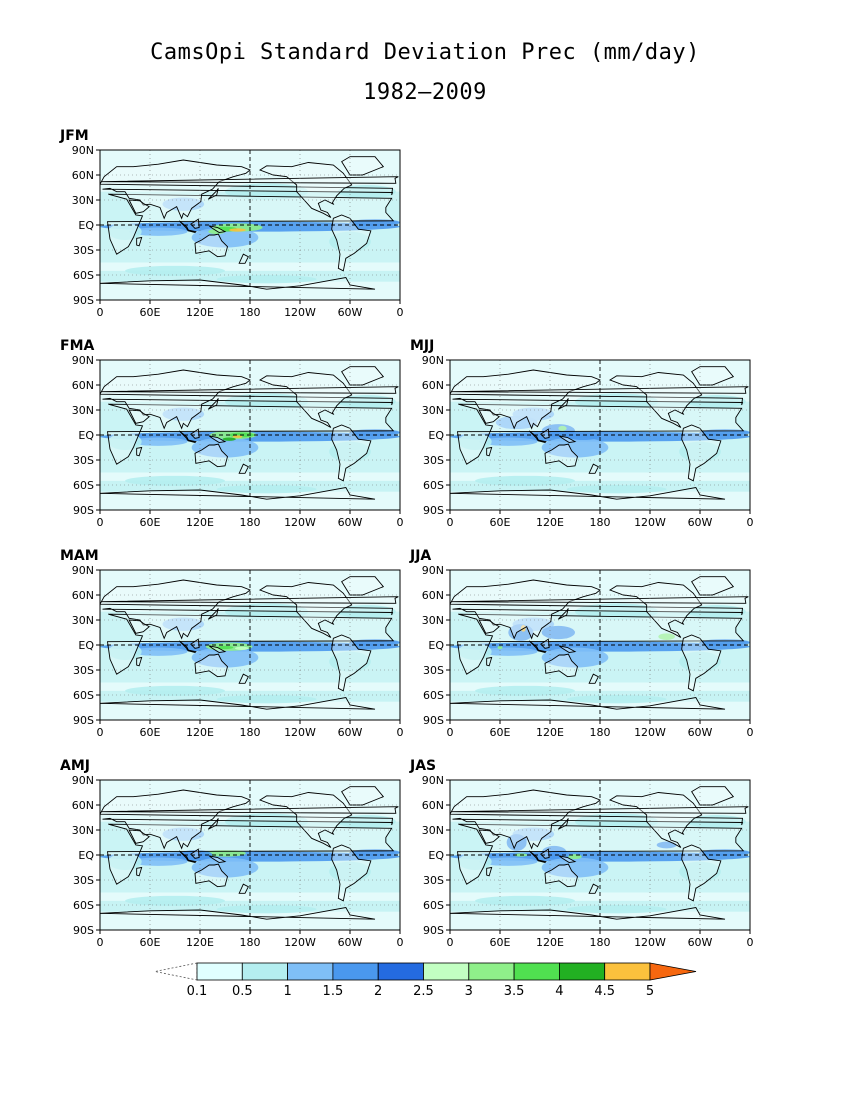 This screenshot has height=1100, width=850. Describe the element at coordinates (74, 136) in the screenshot. I see `panel-label: JFM` at that location.